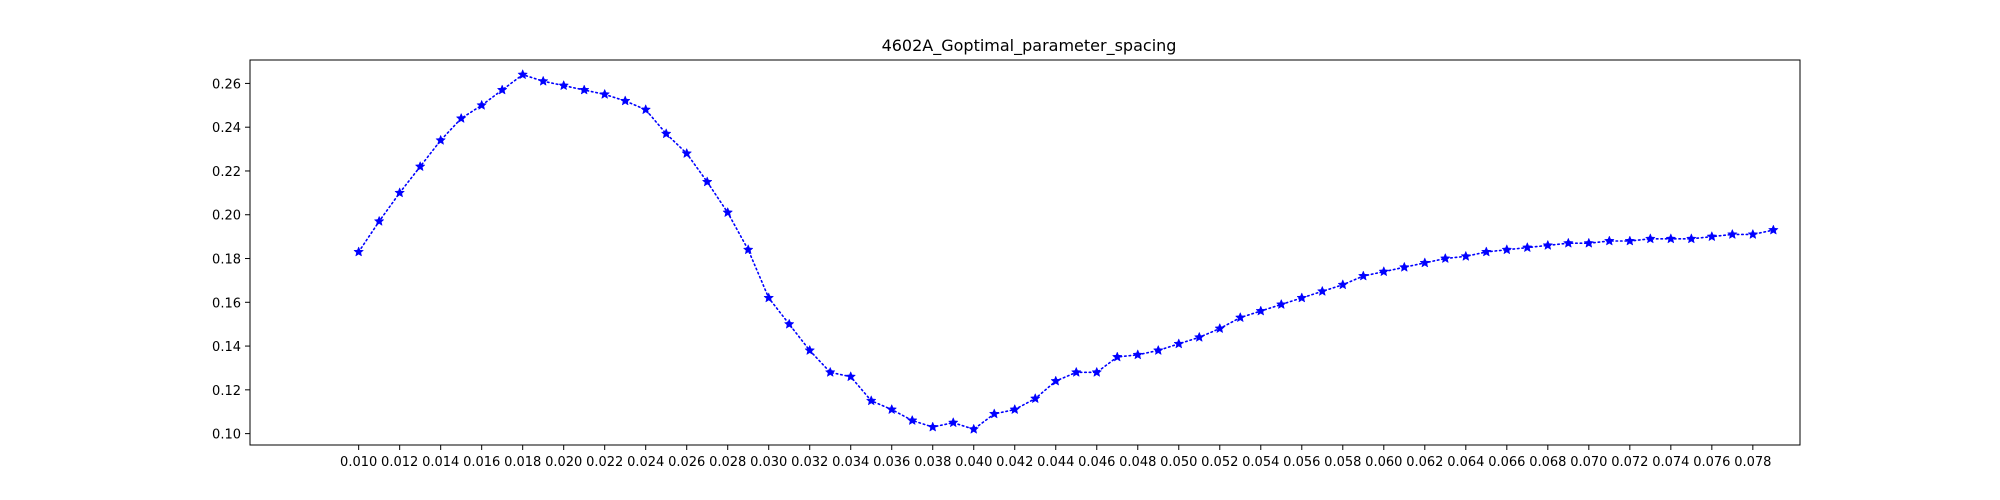 The image size is (2000, 500). What do you see at coordinates (226, 435) in the screenshot?
I see `y-tick-label: 0.10` at bounding box center [226, 435].